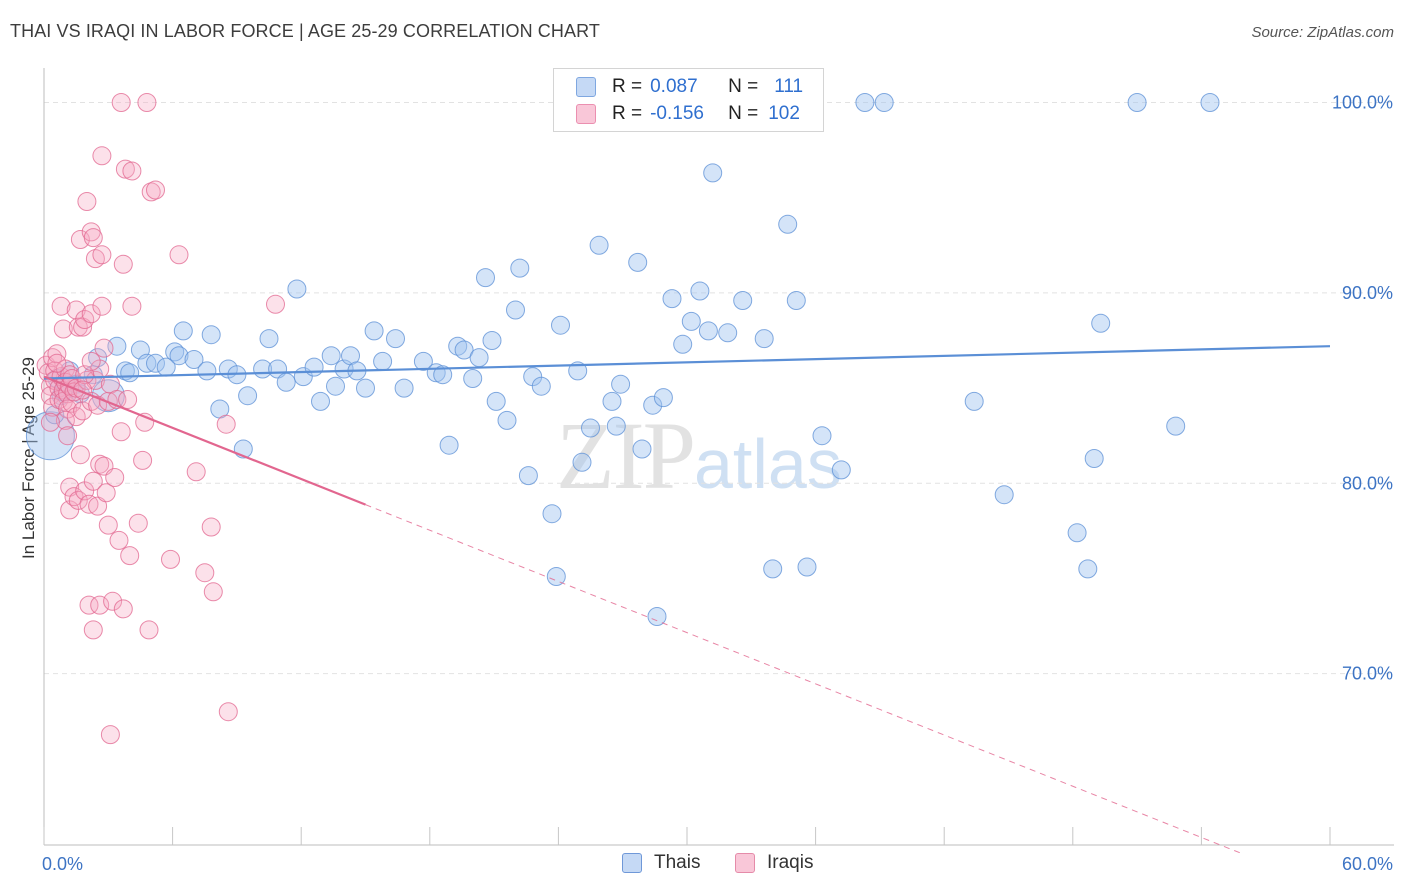 The image size is (1406, 892). I want to click on bottom-legend-thais: Thais, so click(661, 863).